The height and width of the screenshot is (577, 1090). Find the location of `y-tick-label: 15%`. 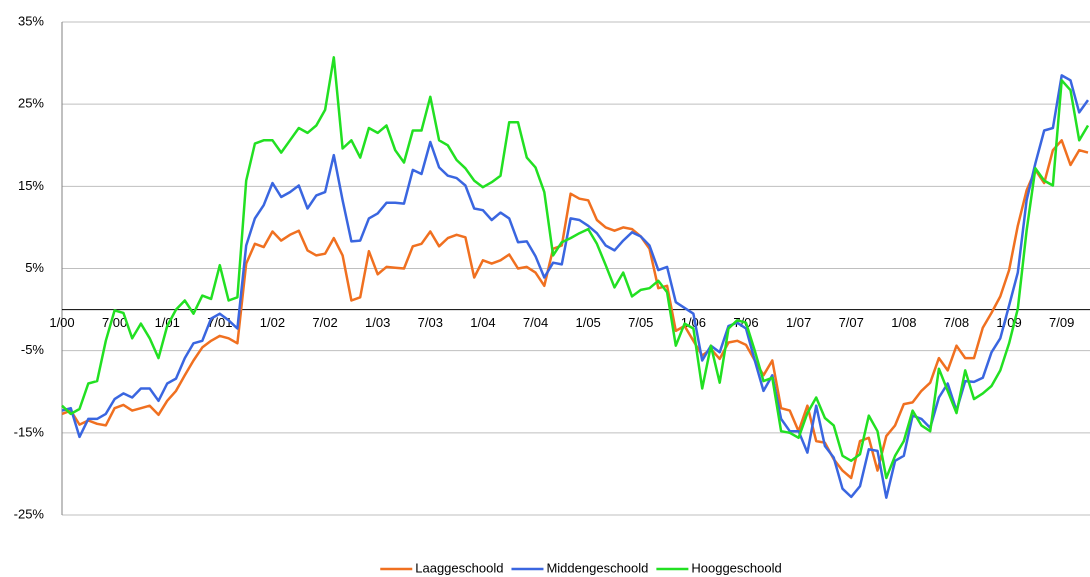

y-tick-label: 15% is located at coordinates (31, 185).